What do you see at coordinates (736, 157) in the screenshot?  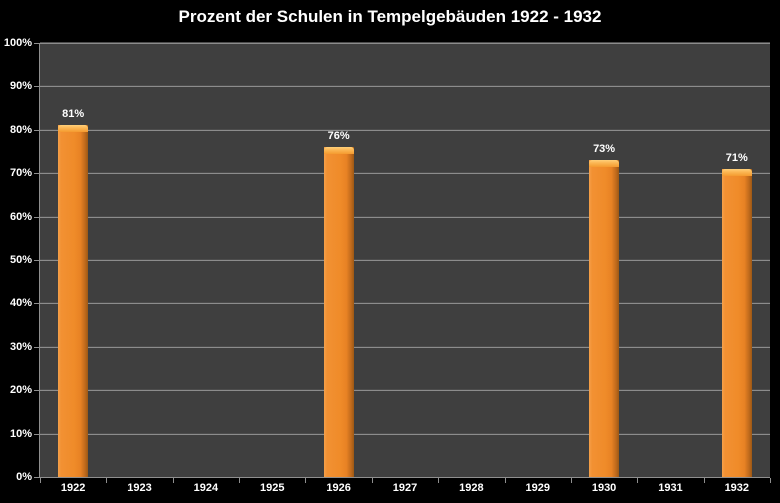 I see `bar-value-label-1932: 71%` at bounding box center [736, 157].